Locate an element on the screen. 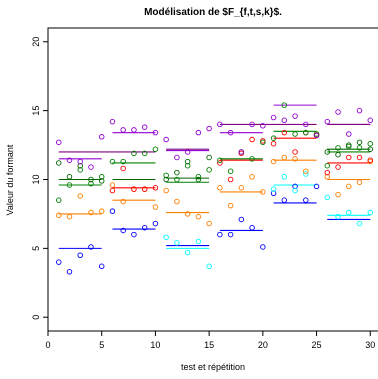  y-axis-label: Valeur du formant is located at coordinates (10, 179).